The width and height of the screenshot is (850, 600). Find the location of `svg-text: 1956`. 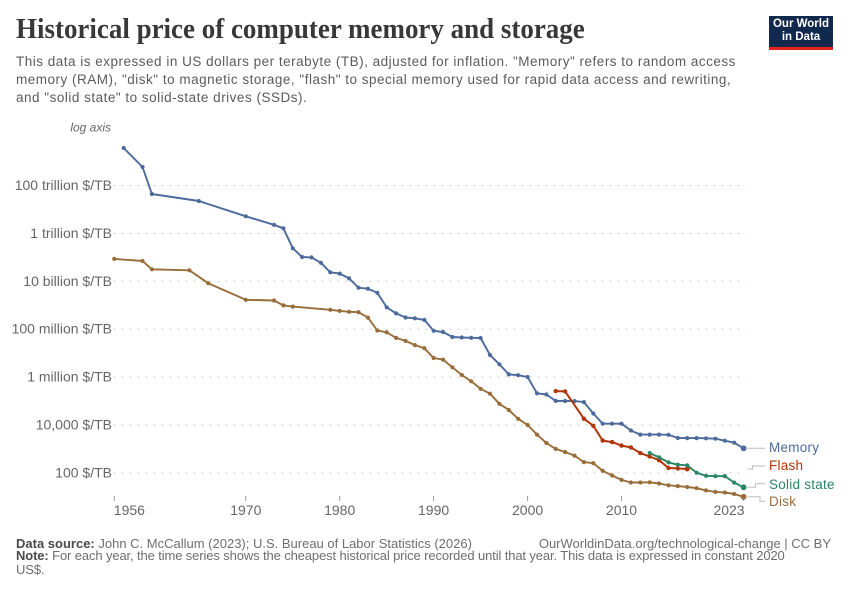

svg-text: 1956 is located at coordinates (129, 510).